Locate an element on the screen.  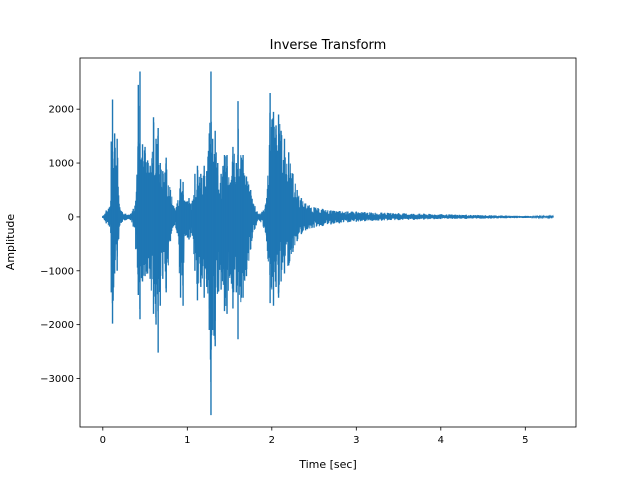
y-tick-label: −2000 is located at coordinates (57, 325).